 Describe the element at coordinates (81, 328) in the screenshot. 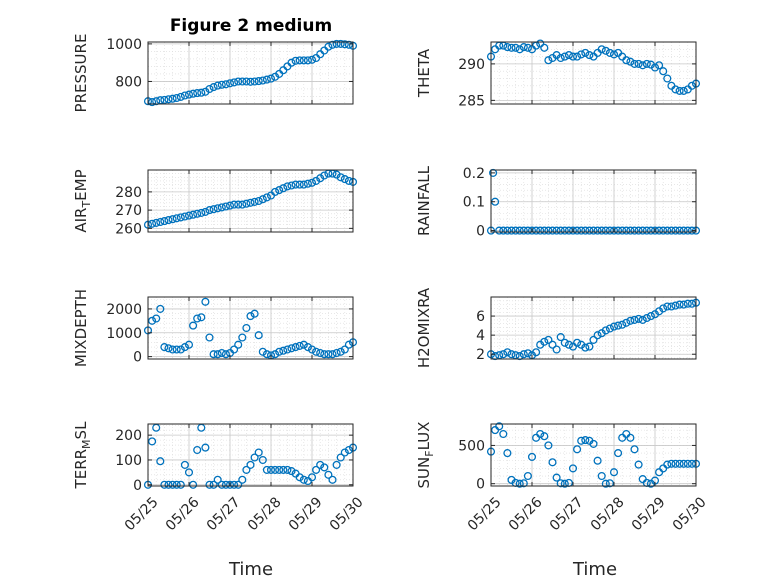

I see `y-axis-label: MIXDEPTH` at that location.